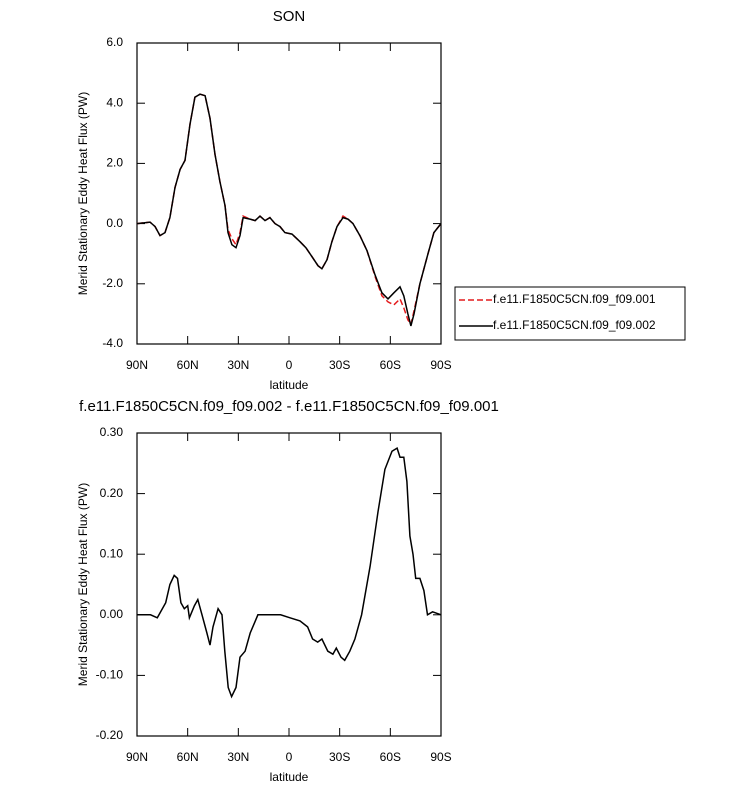  I want to click on y-tick-label: 6.0, so click(114, 42).